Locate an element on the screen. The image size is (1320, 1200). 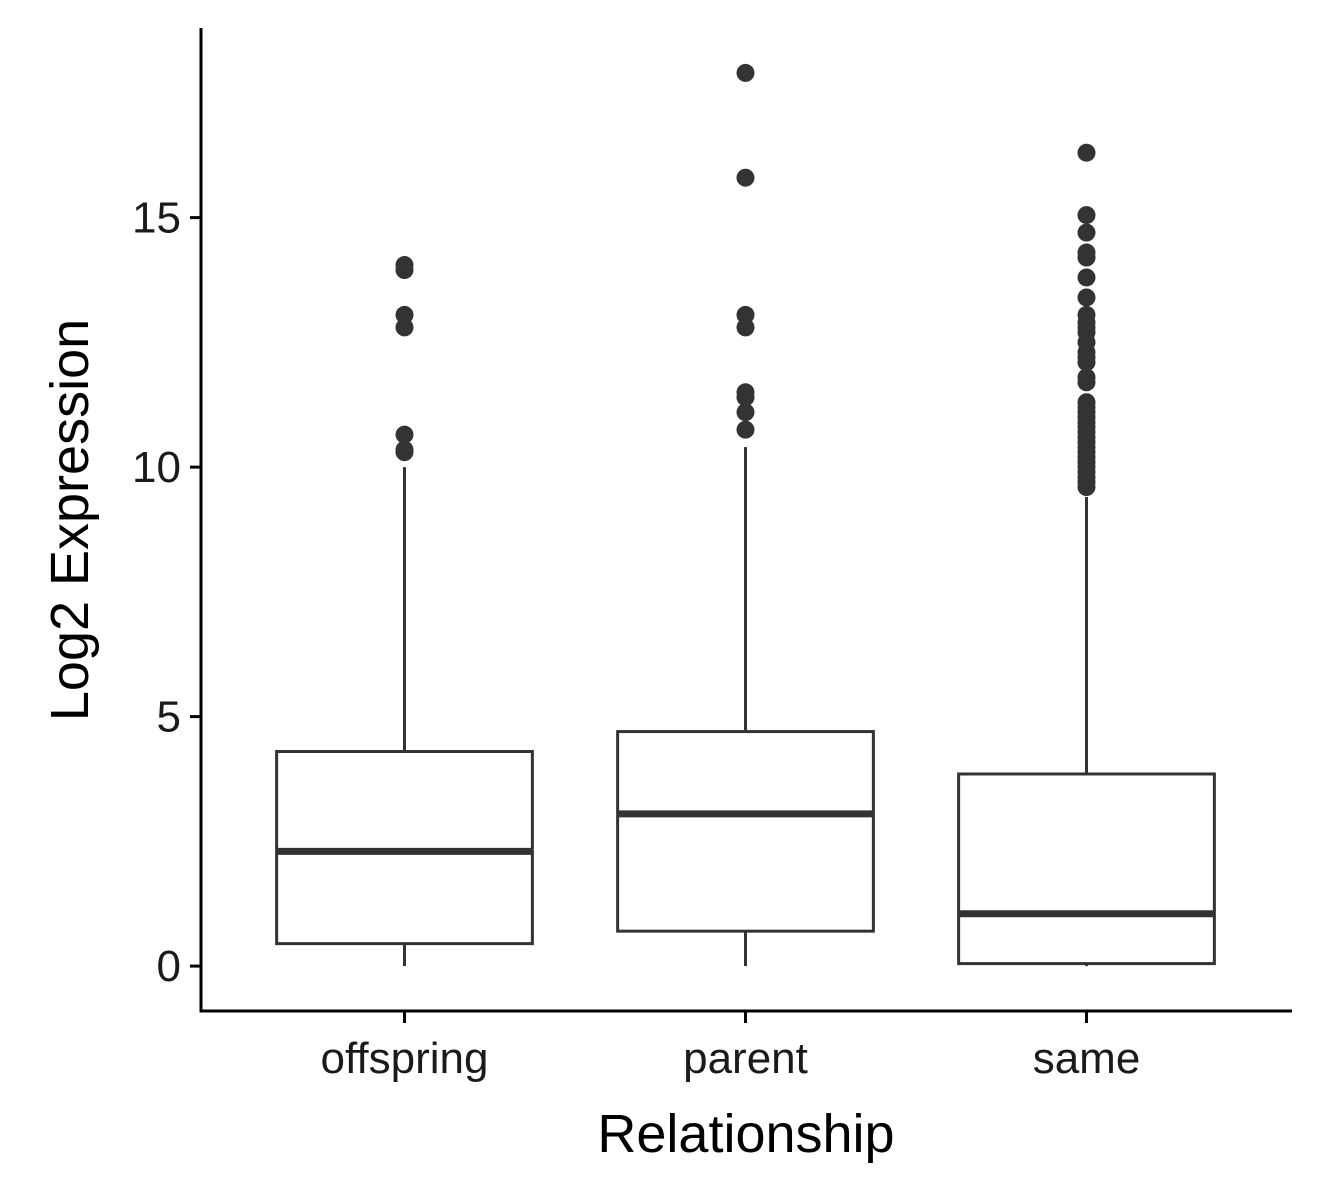
box-parent is located at coordinates (745, 515).